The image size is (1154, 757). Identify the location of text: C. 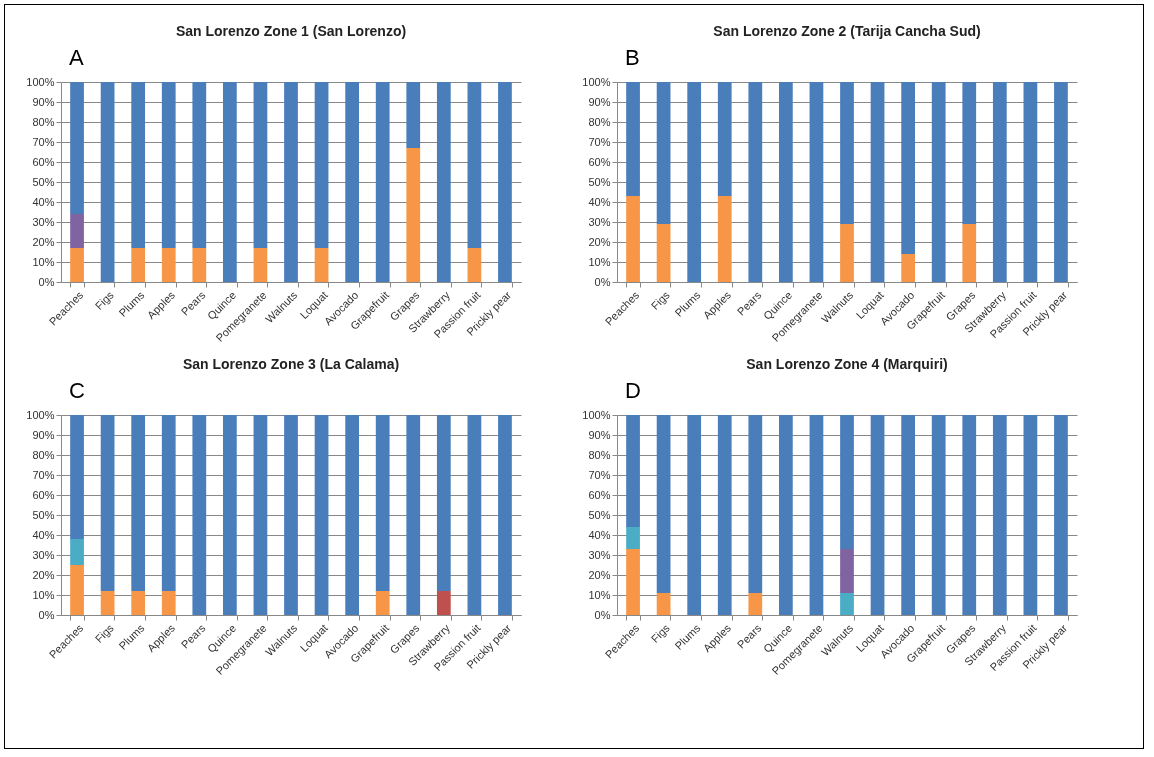
(77, 390).